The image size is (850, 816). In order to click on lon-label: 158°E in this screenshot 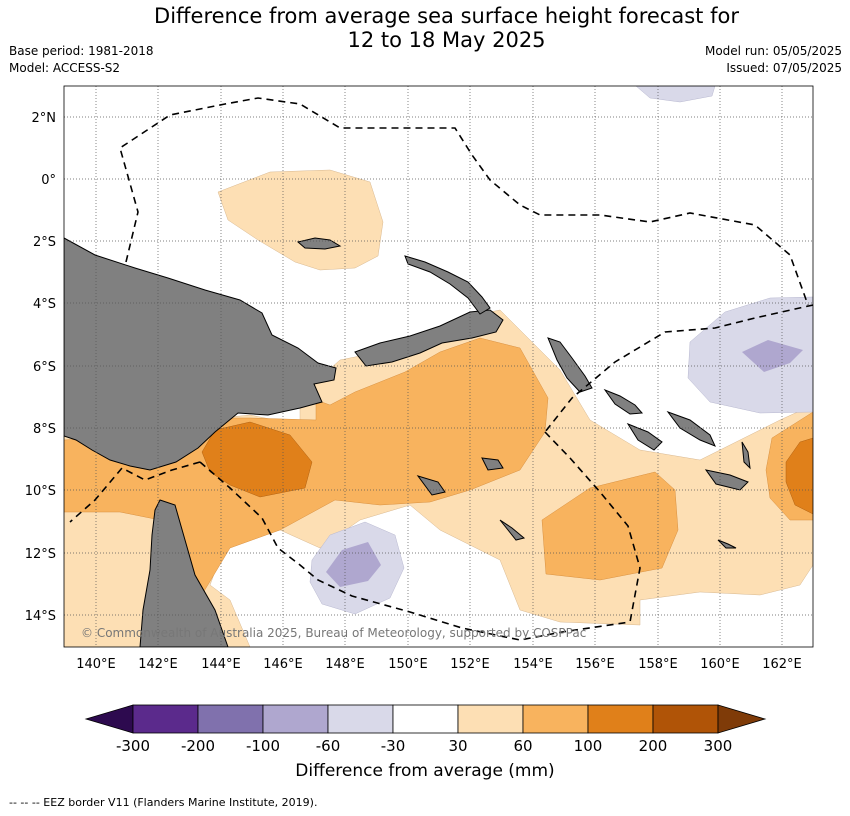, I will do `click(658, 664)`.